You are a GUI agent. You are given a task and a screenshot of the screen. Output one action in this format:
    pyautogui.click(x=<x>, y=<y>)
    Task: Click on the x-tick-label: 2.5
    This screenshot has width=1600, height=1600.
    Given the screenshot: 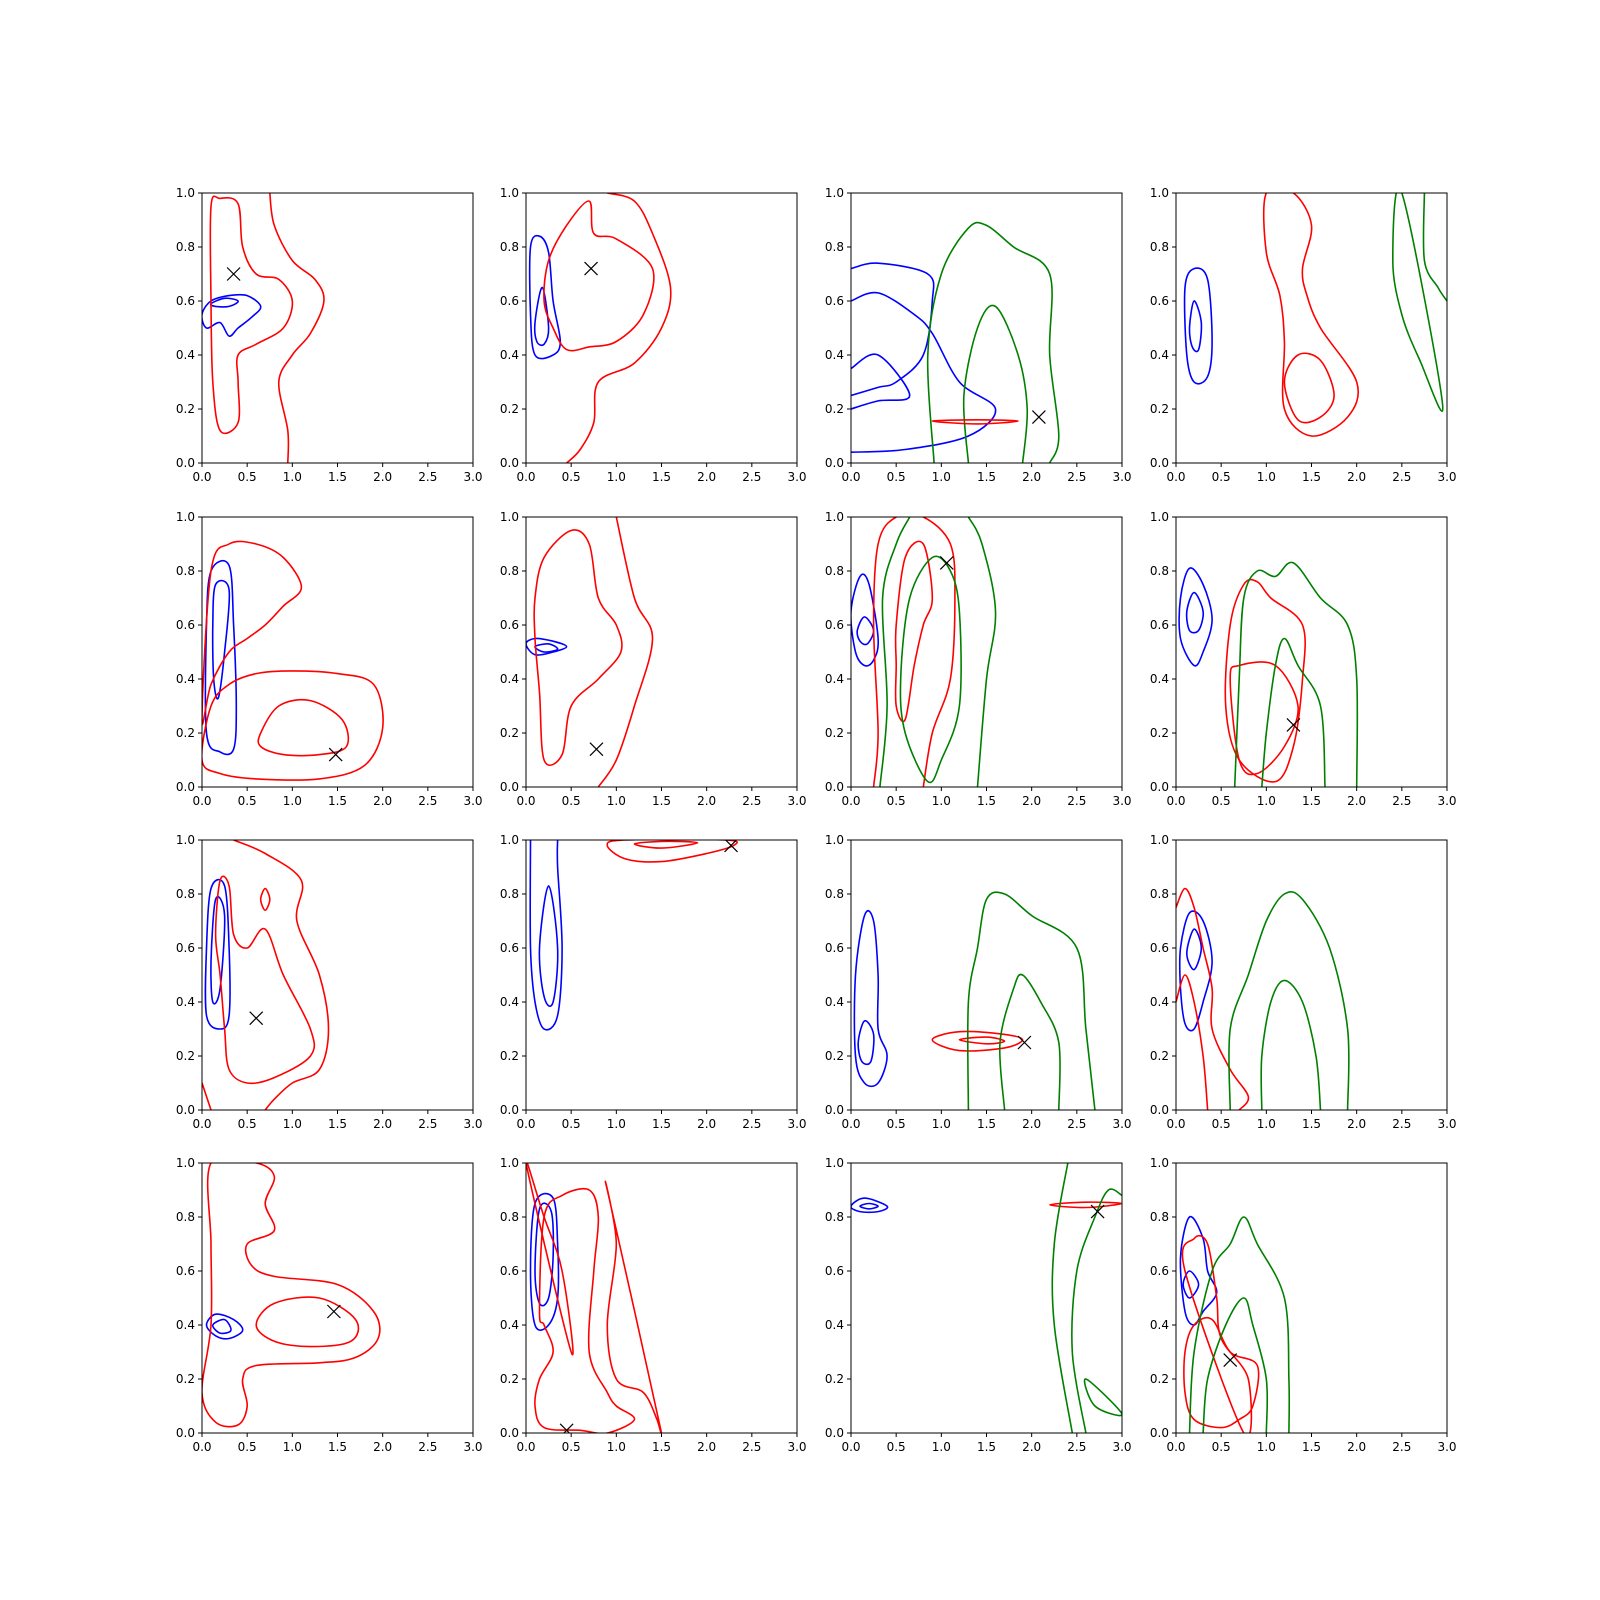 What is the action you would take?
    pyautogui.click(x=1076, y=1447)
    